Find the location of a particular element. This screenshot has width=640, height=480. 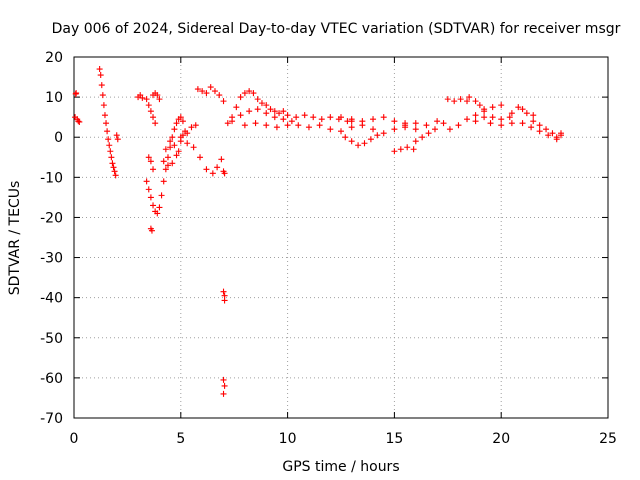

y-tick-label: -20 is located at coordinates (51, 218).